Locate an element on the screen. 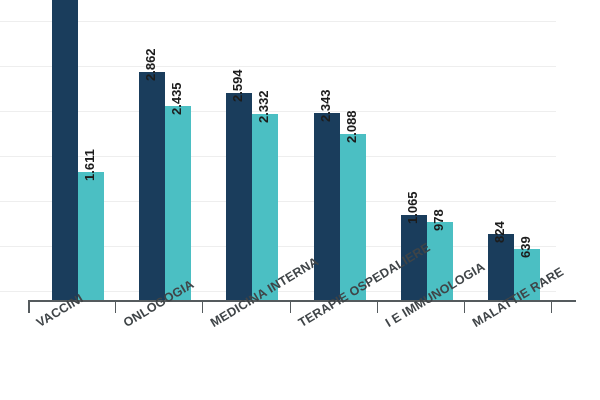 This screenshot has width=600, height=400. bar-value-label: 2.332 is located at coordinates (264, 107).